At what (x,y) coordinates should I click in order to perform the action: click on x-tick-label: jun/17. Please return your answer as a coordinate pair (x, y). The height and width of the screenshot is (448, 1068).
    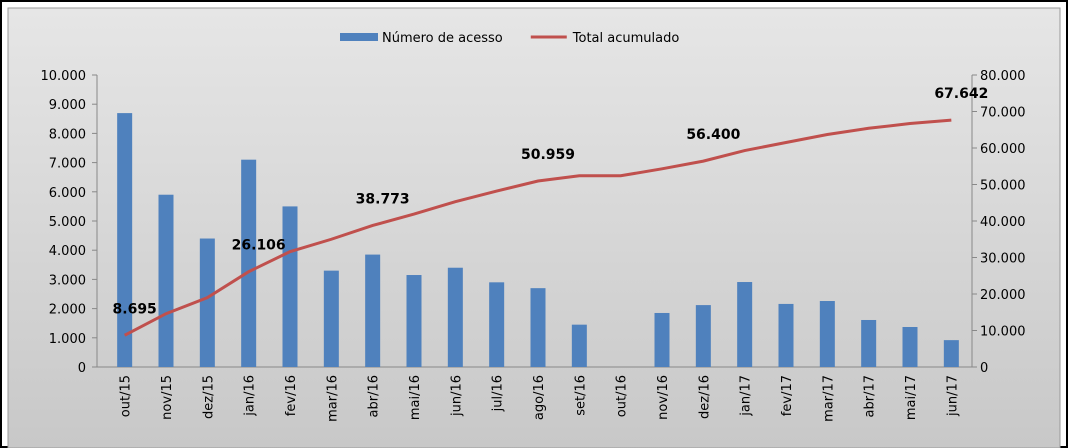
    Looking at the image, I should click on (952, 396).